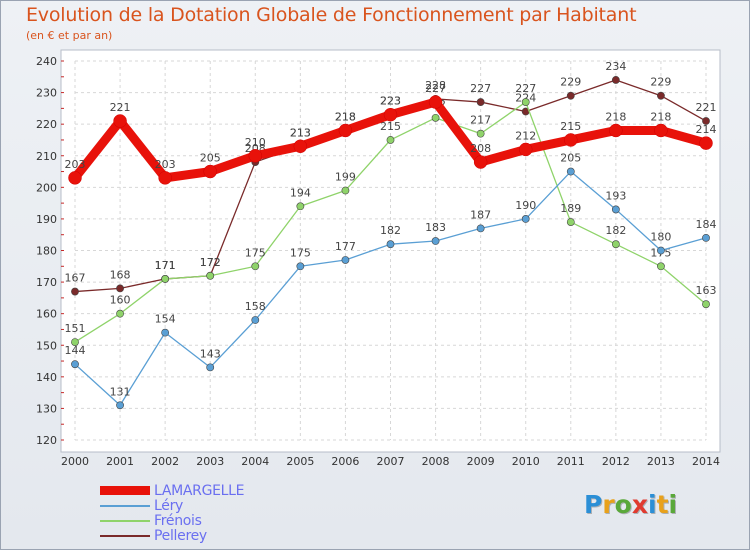 This screenshot has height=550, width=750. What do you see at coordinates (390, 230) in the screenshot?
I see `data-label: 182` at bounding box center [390, 230].